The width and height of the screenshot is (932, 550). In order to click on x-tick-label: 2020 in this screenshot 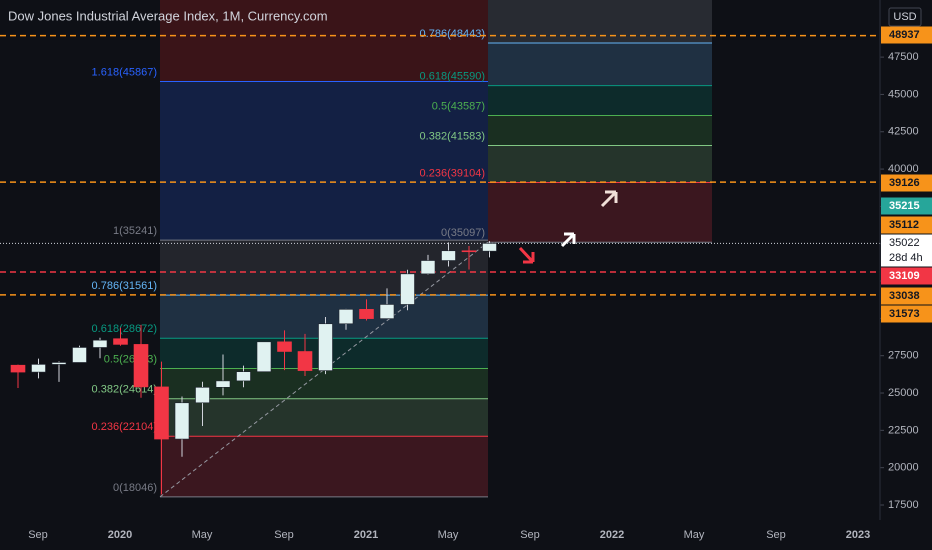, I will do `click(120, 535)`.